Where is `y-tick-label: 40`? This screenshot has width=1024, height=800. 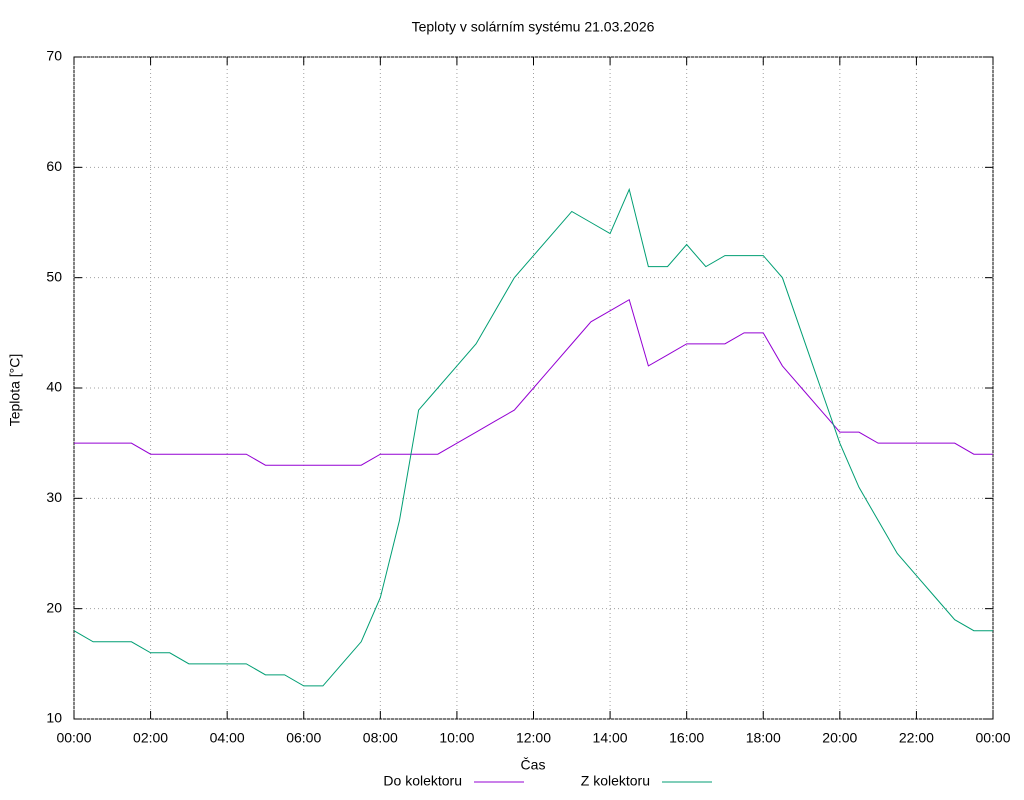
y-tick-label: 40 is located at coordinates (54, 387).